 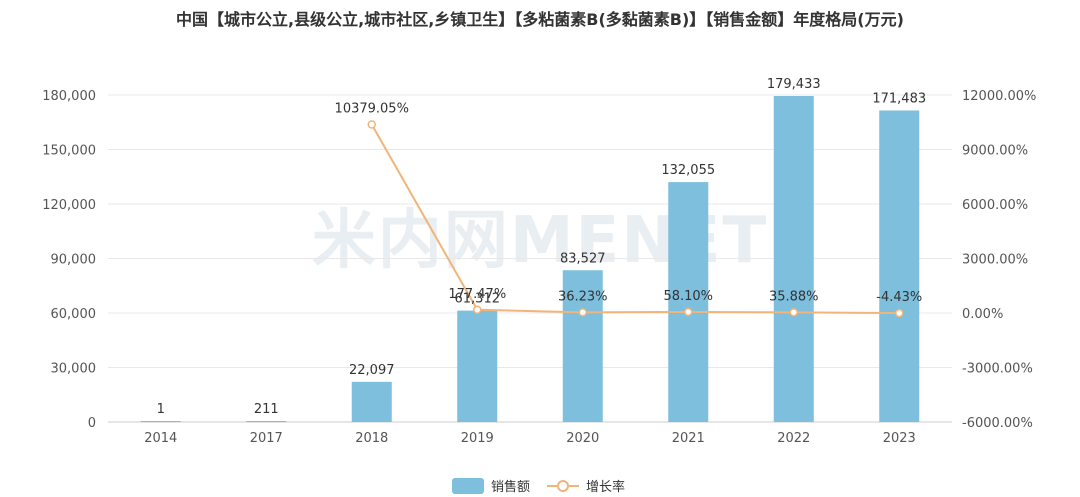 I want to click on bar-value-label: 179,433, so click(x=794, y=84).